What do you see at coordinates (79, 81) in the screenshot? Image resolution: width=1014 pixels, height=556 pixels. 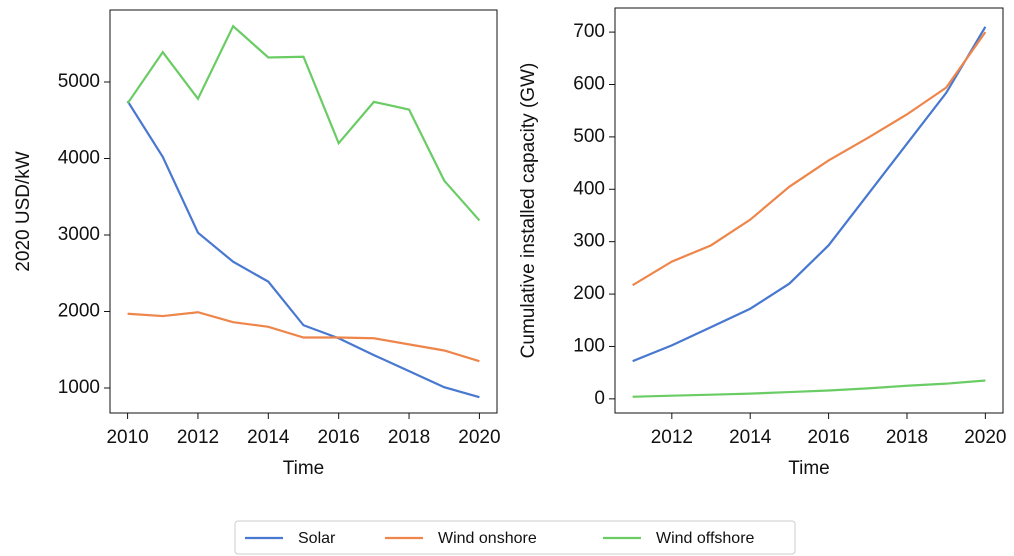 I see `y-tick-label: 5000` at bounding box center [79, 81].